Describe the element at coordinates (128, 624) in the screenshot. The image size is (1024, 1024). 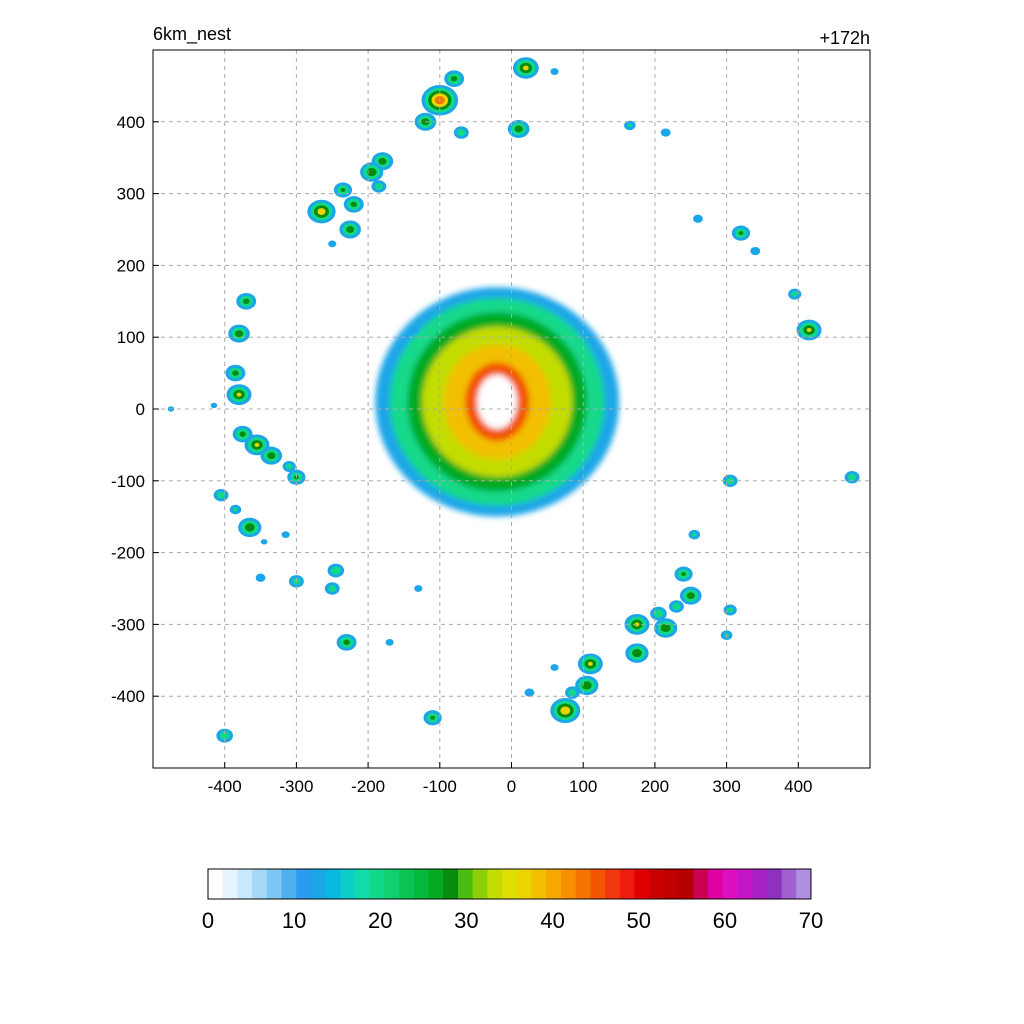
I see `y-tick-label: -300` at that location.